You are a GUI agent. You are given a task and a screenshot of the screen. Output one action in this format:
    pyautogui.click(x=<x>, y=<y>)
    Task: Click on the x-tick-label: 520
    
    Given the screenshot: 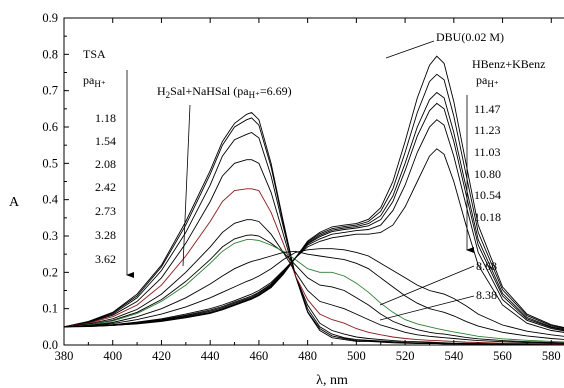 What is the action you would take?
    pyautogui.click(x=405, y=356)
    